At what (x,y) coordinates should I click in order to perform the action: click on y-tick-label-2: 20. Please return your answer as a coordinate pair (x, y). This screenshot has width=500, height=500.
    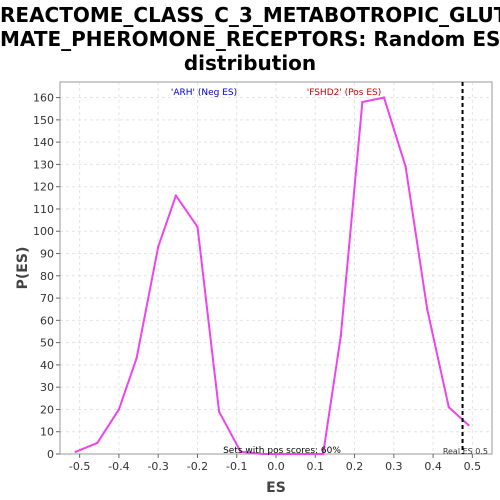
    Looking at the image, I should click on (47, 409).